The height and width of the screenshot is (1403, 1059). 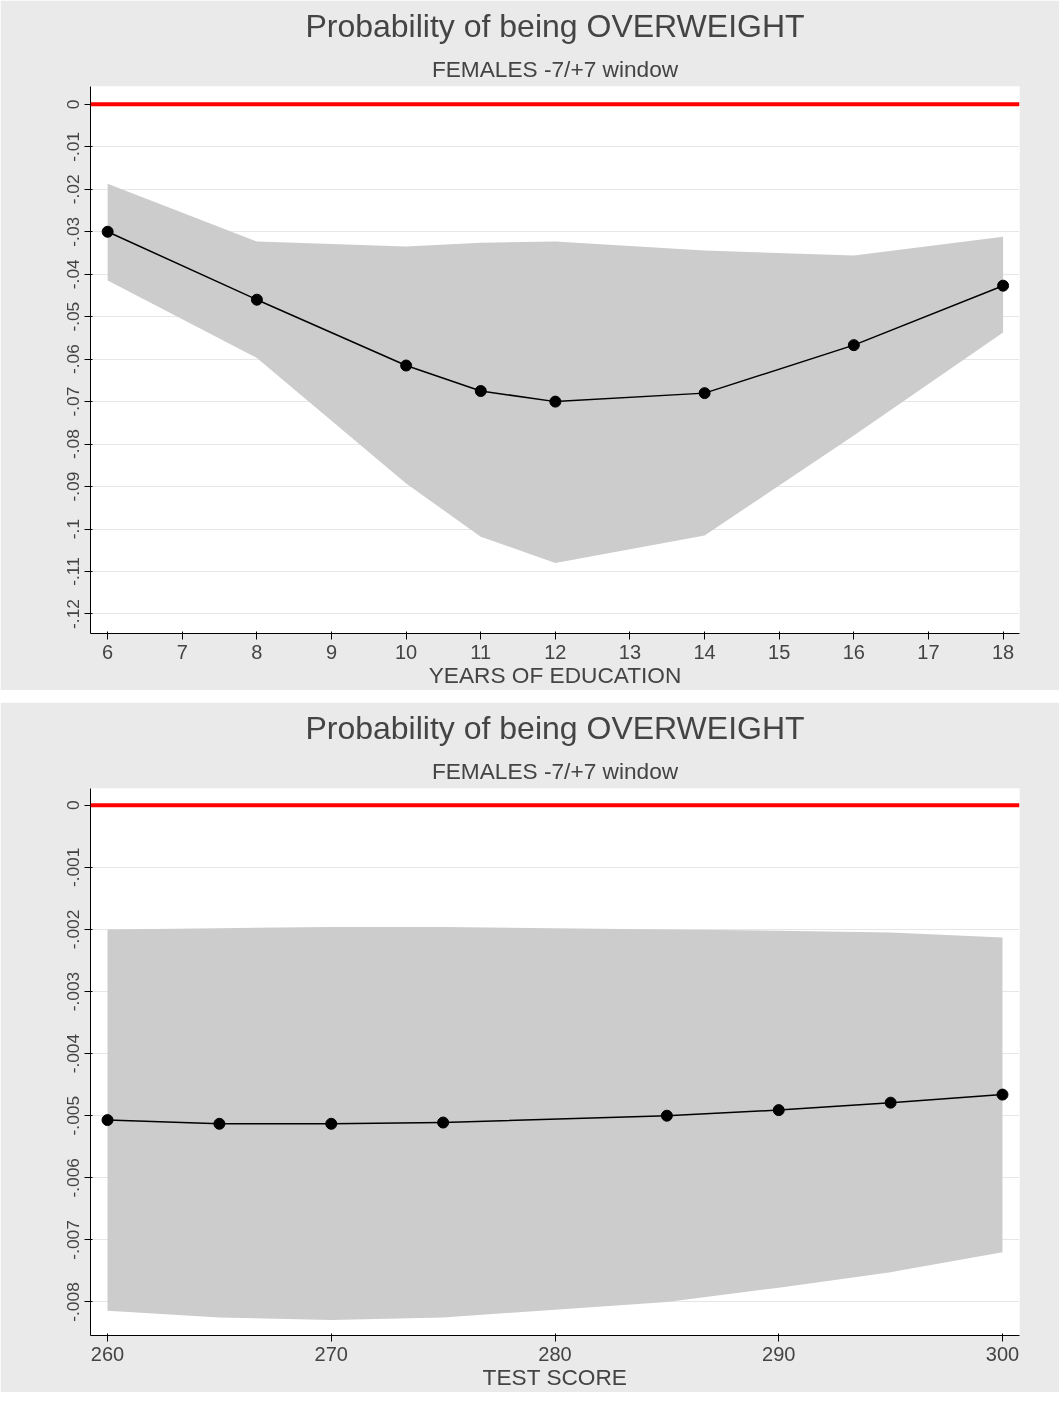 What do you see at coordinates (555, 1353) in the screenshot?
I see `x-tick-label: 280` at bounding box center [555, 1353].